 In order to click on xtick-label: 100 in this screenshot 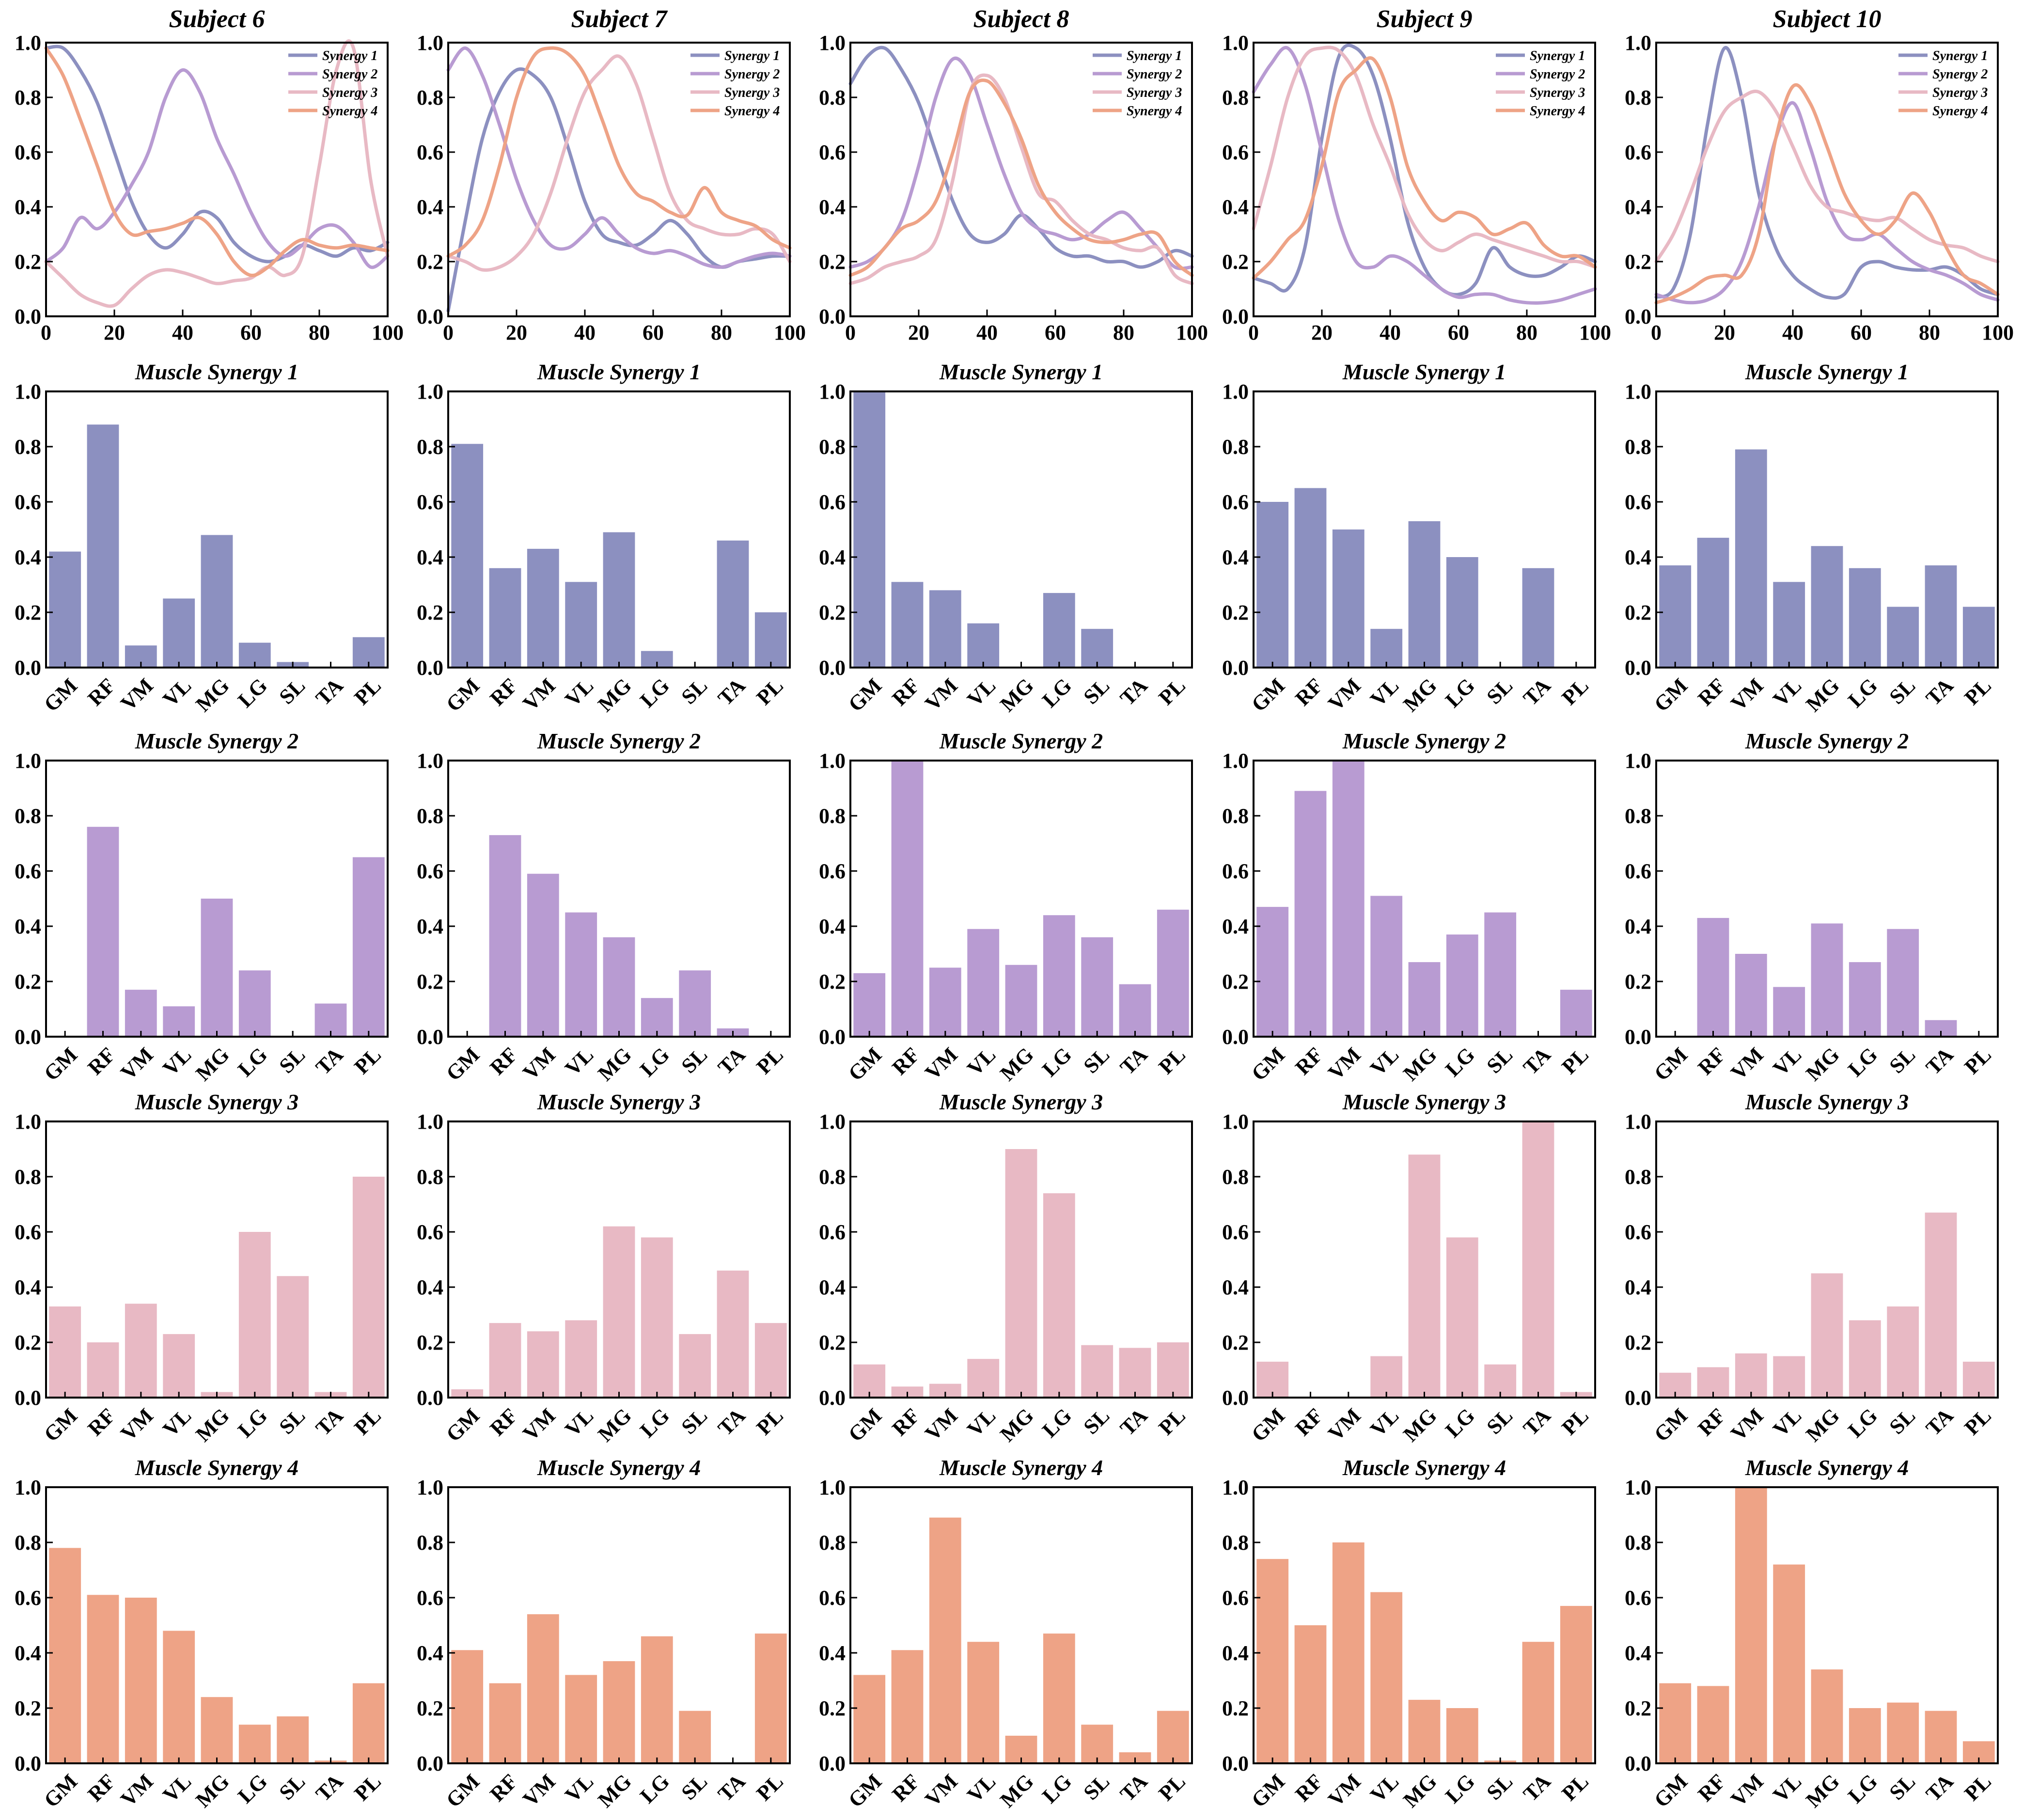, I will do `click(790, 333)`.